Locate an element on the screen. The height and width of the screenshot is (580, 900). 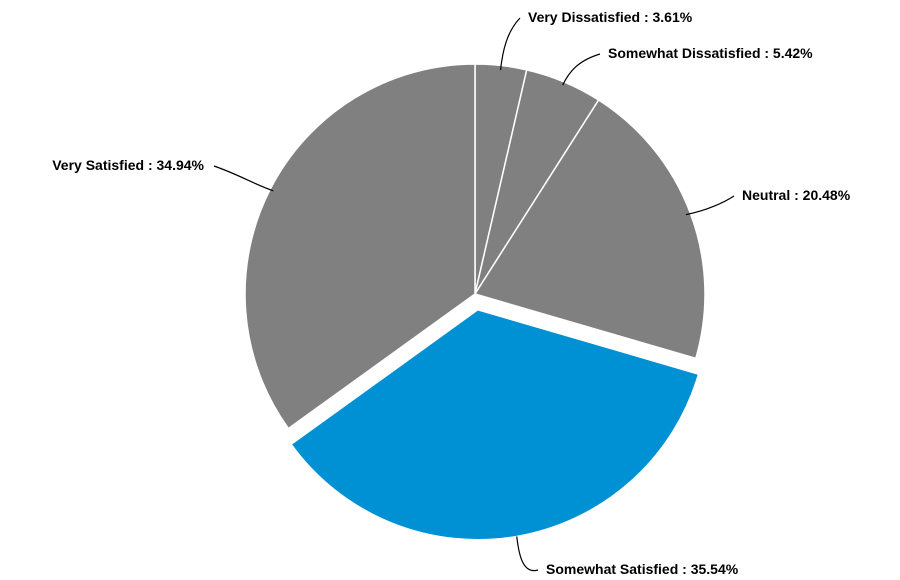
leader-line-very-dissatisfied is located at coordinates (510, 44).